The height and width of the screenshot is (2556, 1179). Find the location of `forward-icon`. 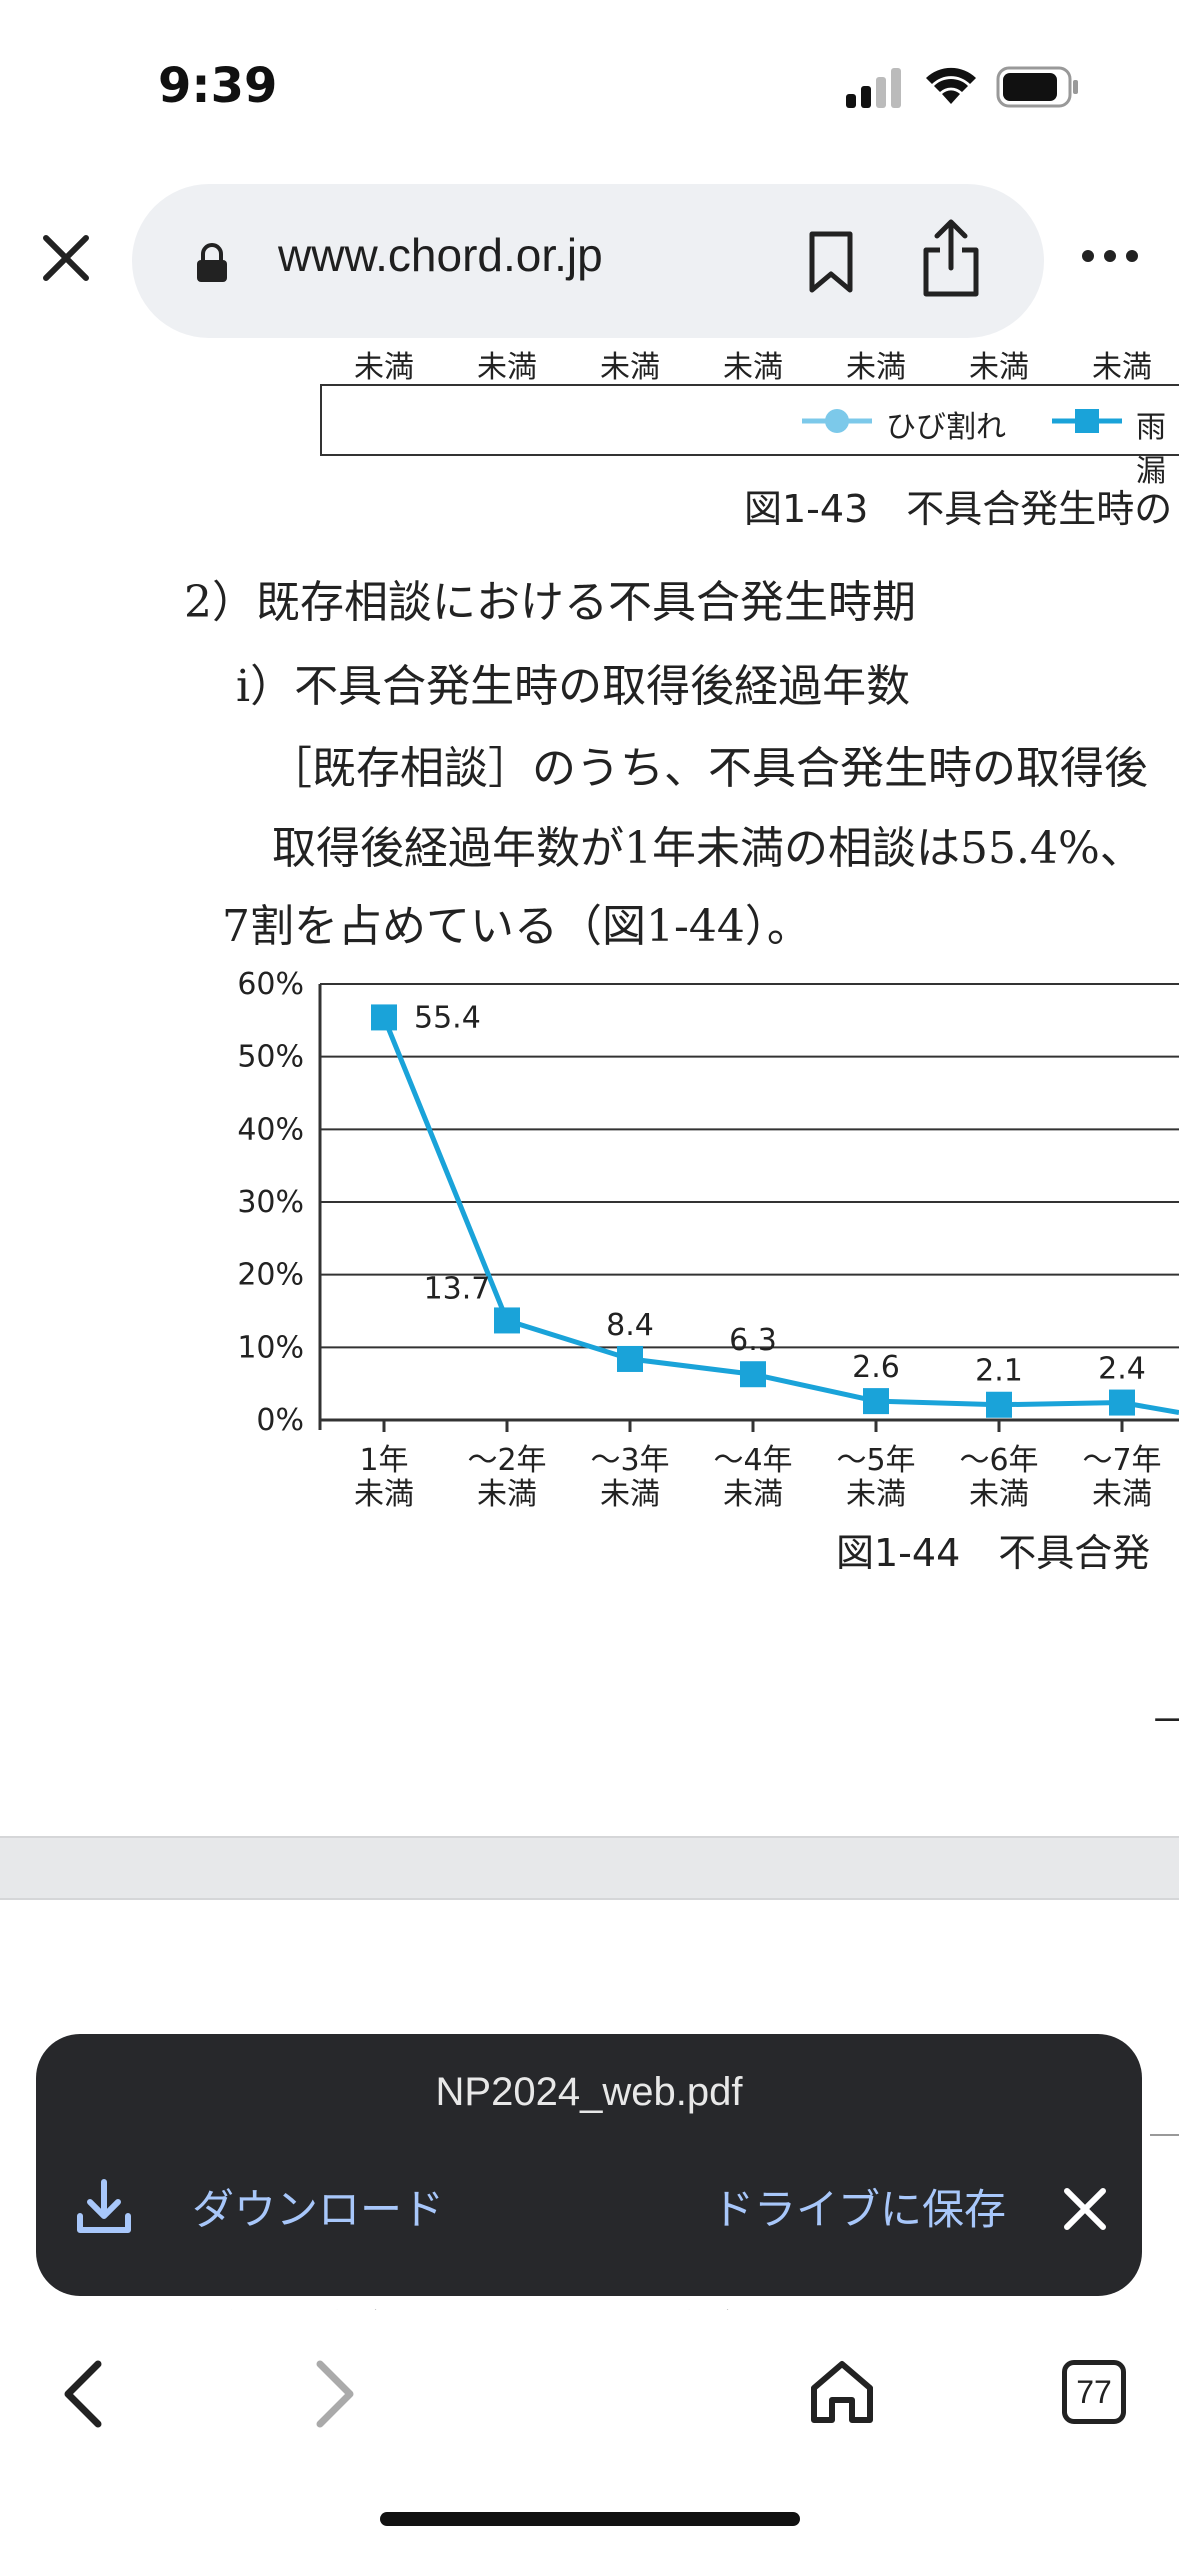

forward-icon is located at coordinates (335, 2394).